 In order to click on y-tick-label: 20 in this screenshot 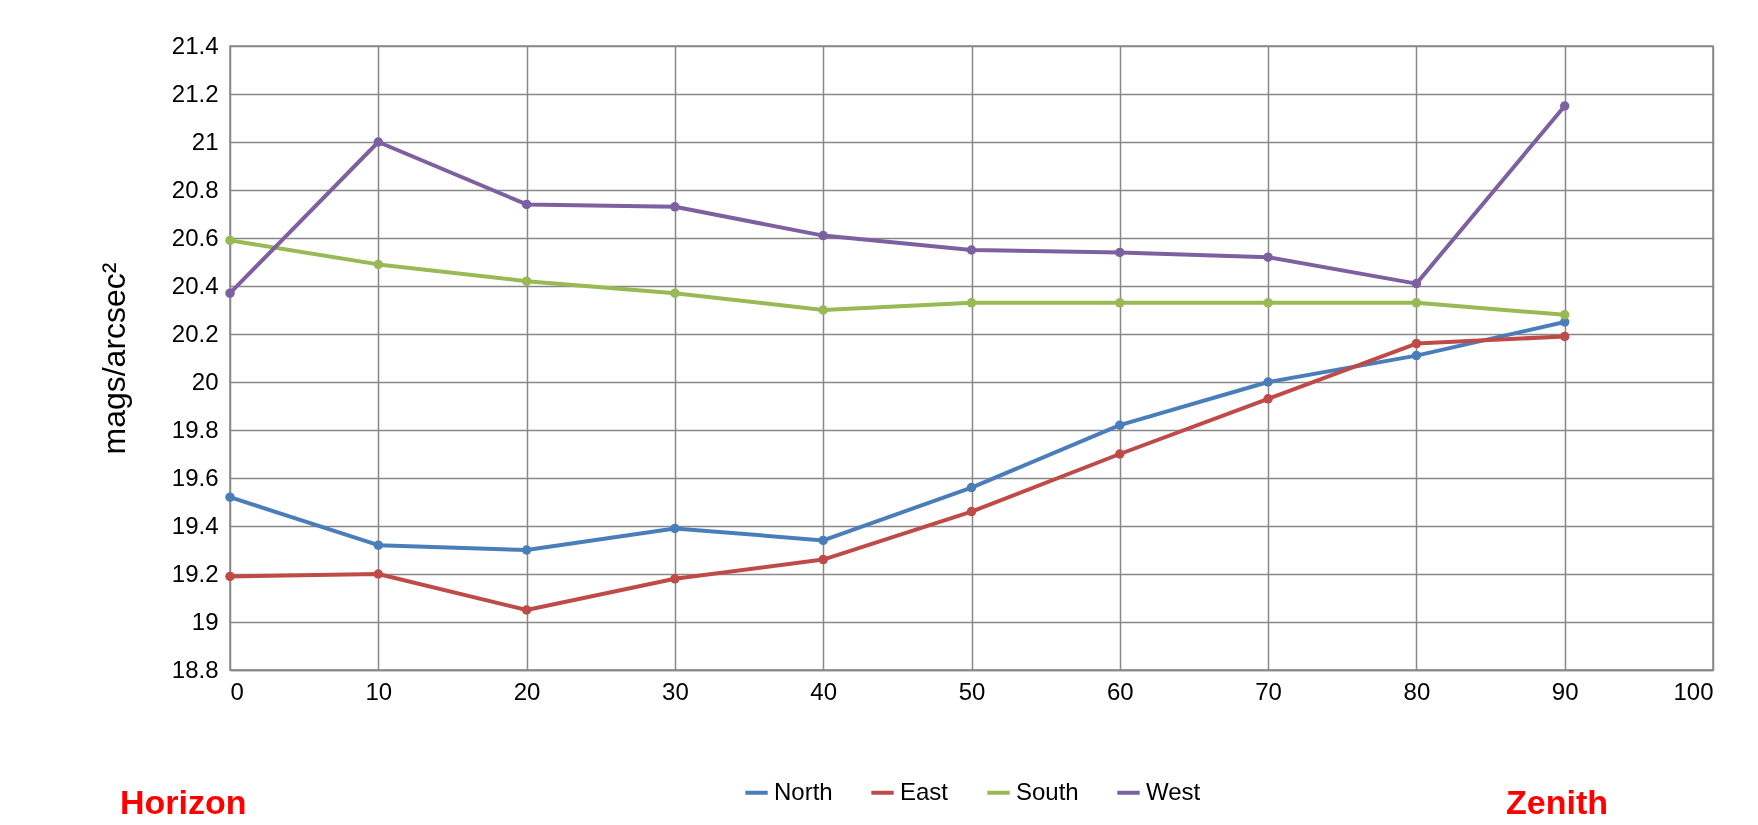, I will do `click(205, 381)`.